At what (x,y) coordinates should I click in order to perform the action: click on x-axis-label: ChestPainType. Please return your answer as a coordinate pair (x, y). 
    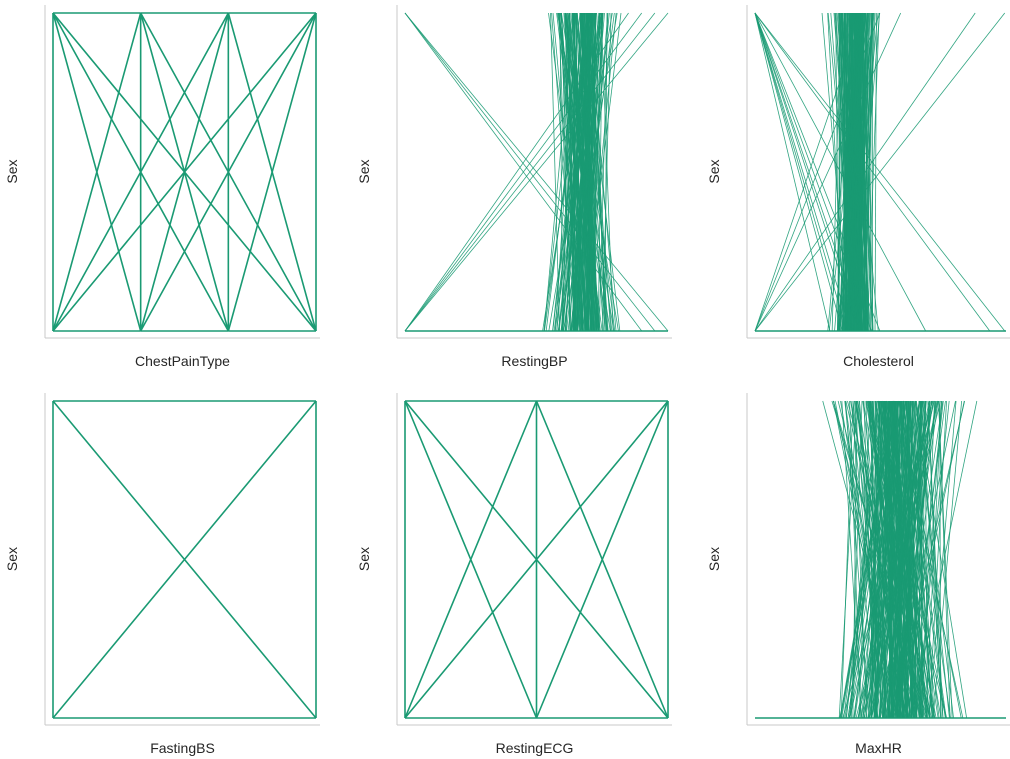
    Looking at the image, I should click on (182, 361).